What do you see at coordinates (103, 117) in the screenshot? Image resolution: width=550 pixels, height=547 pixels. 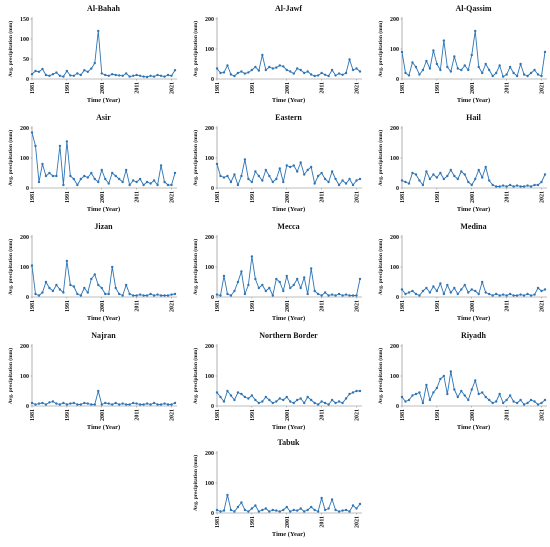 I see `chart-title: Asir` at bounding box center [103, 117].